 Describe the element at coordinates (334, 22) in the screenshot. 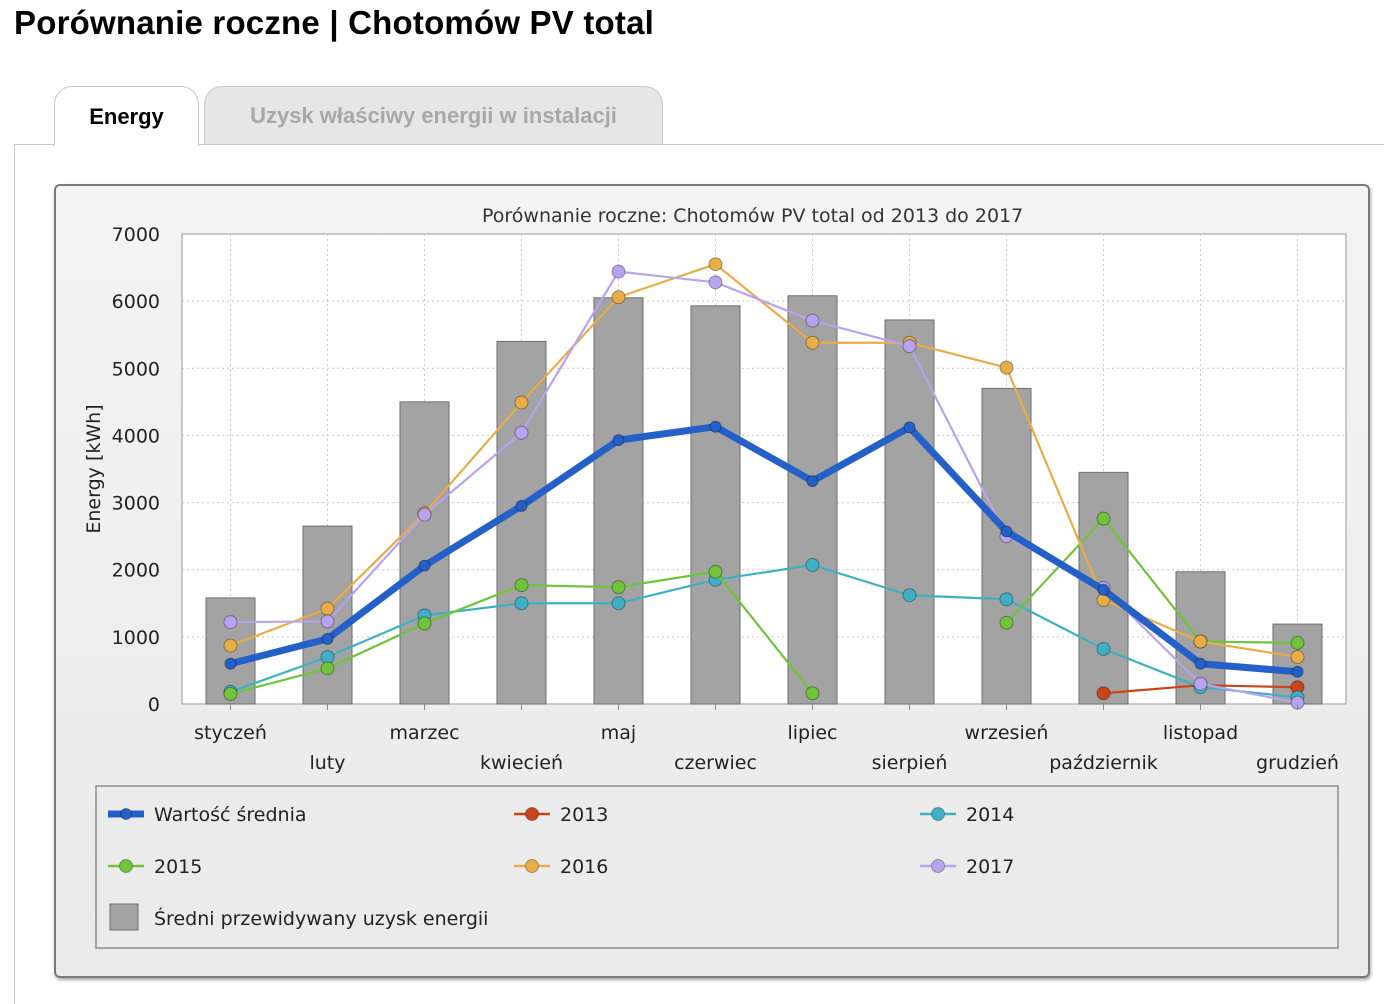

I see `page-title: Porównanie roczne | Chotomów PV total` at that location.